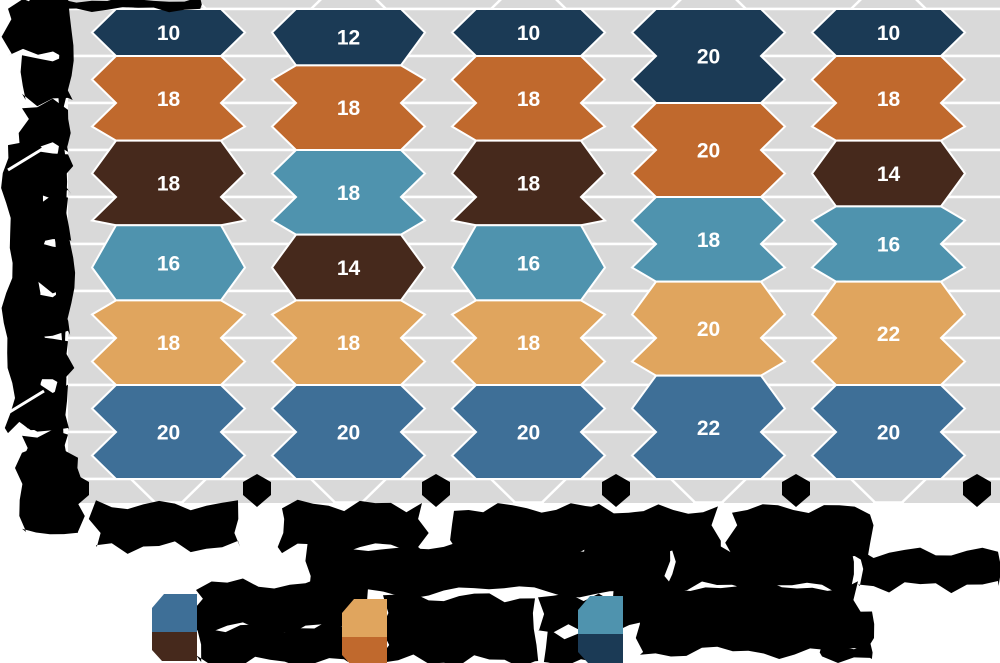 The image size is (1000, 663). I want to click on column-3: 10 18 18 16 18 20, so click(528, 244).